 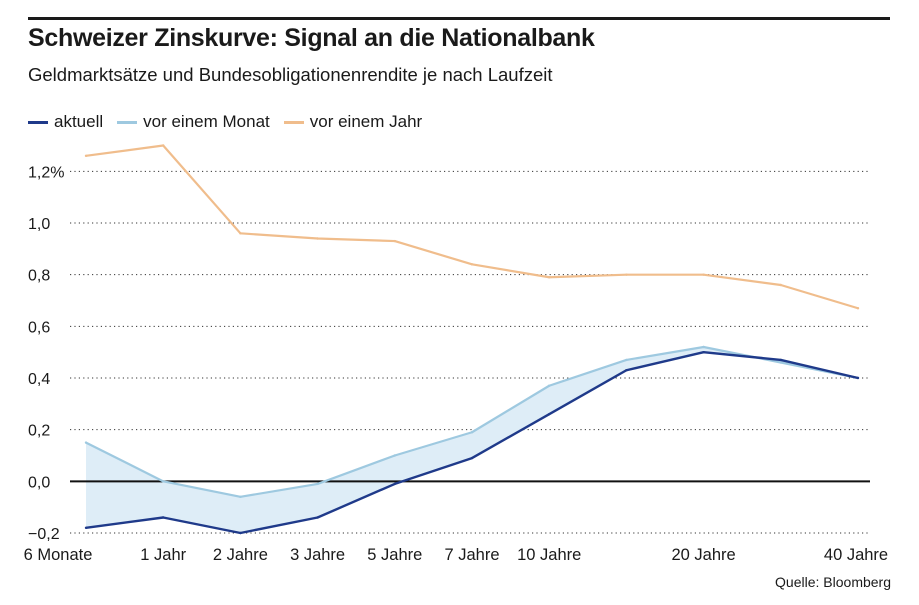 I want to click on y-tick-label-1: 0,0, so click(x=39, y=482).